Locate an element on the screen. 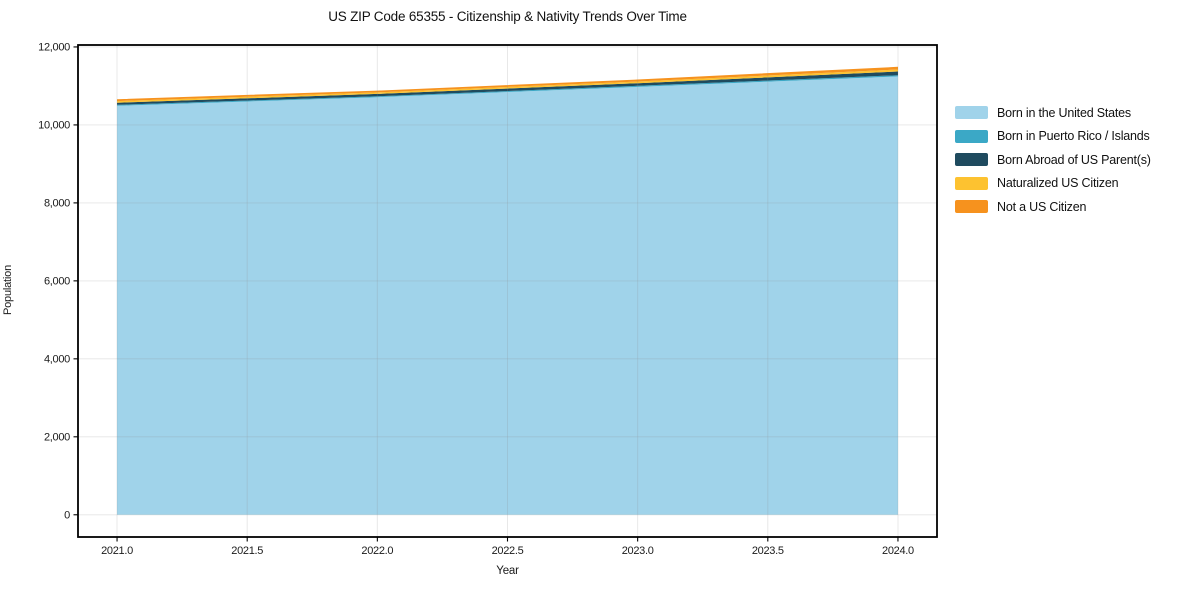 The width and height of the screenshot is (1189, 590). svg-text: 2,000 is located at coordinates (57, 438).